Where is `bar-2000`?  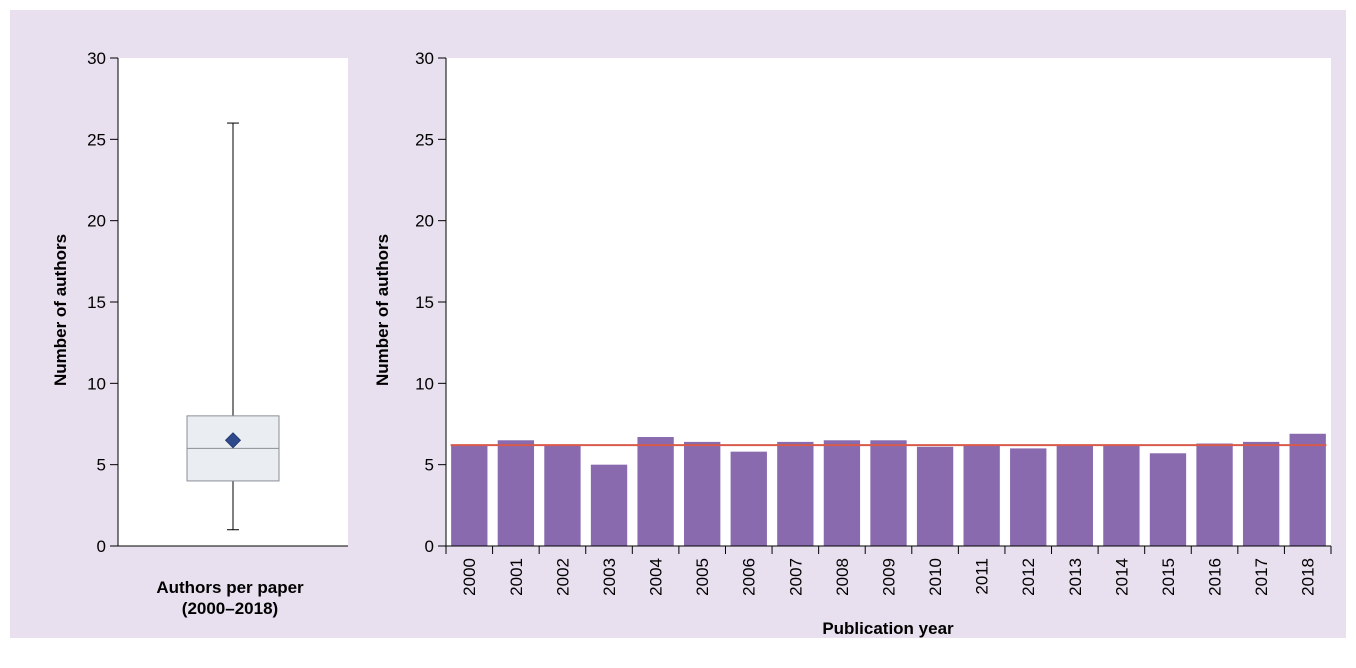 bar-2000 is located at coordinates (469, 495).